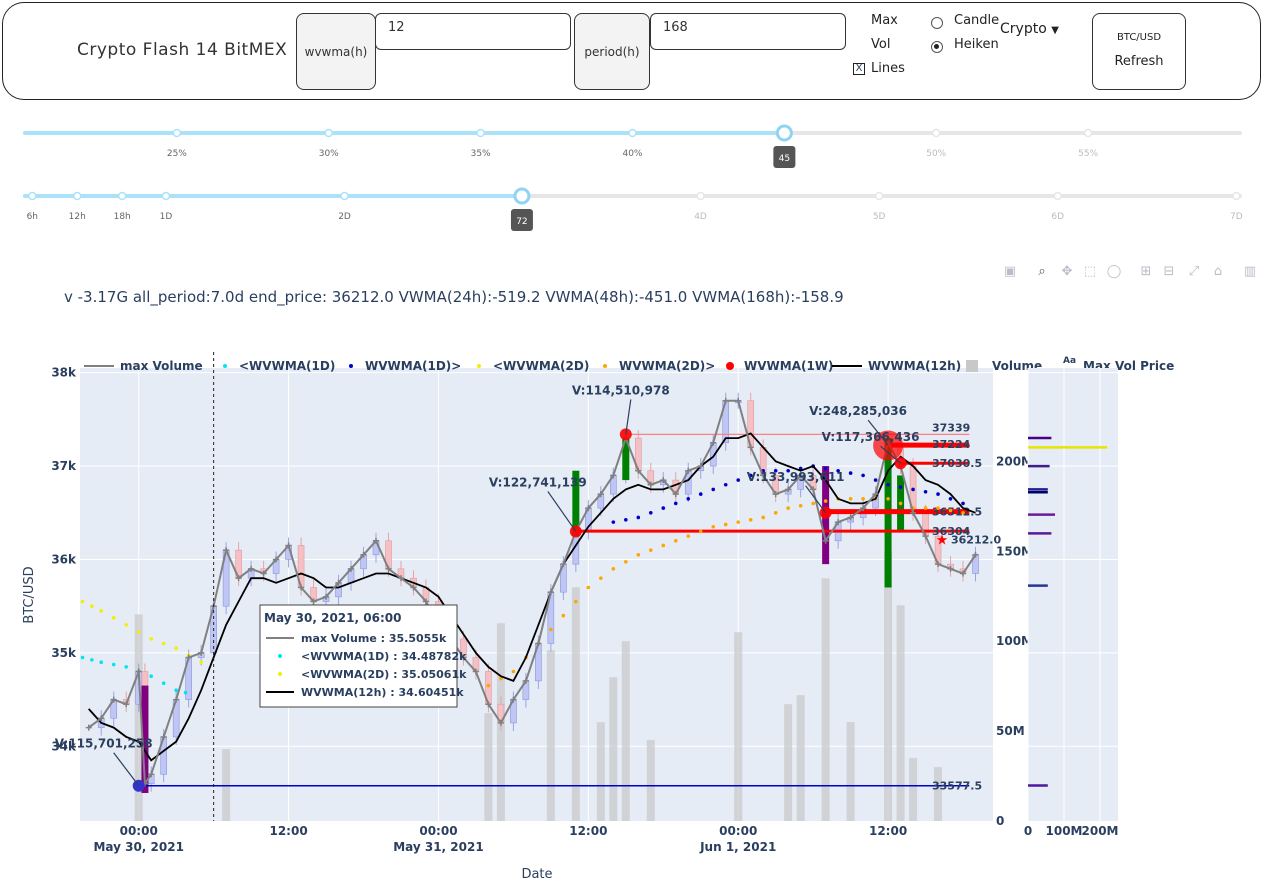 The width and height of the screenshot is (1265, 884). What do you see at coordinates (976, 44) in the screenshot?
I see `heiken-label: Heiken` at bounding box center [976, 44].